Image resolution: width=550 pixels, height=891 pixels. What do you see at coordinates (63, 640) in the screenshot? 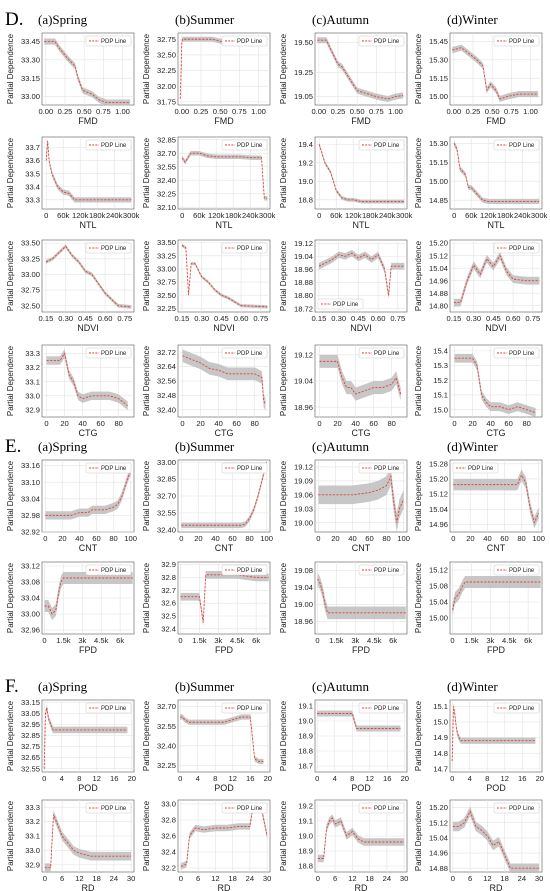
I see `x-tick-label: 1.5k` at bounding box center [63, 640].